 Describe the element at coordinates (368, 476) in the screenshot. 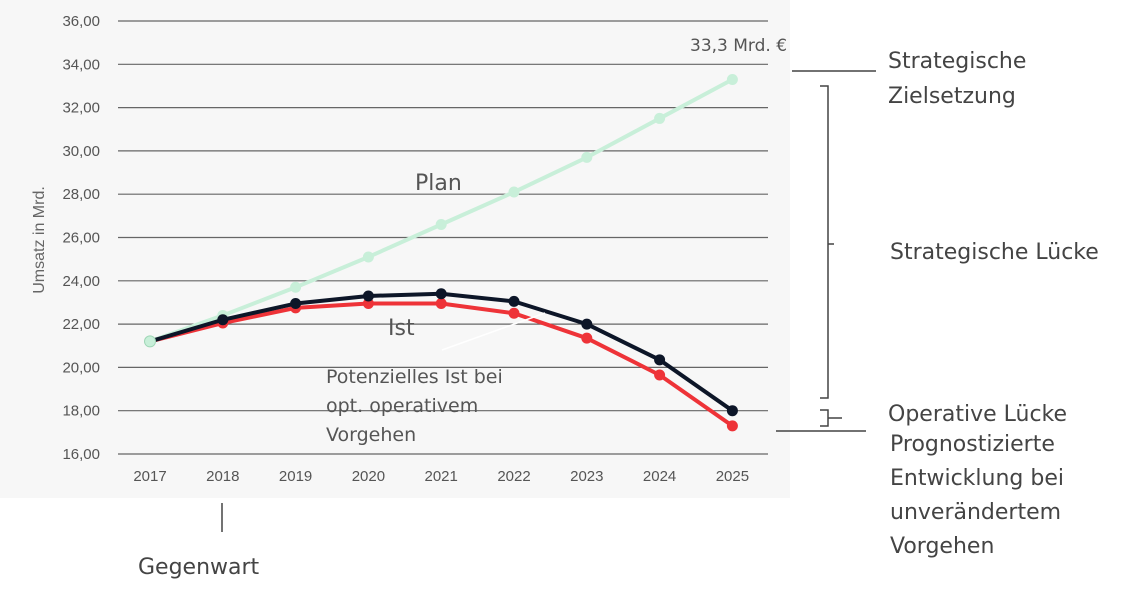

I see `x-tick-label: 2020` at that location.